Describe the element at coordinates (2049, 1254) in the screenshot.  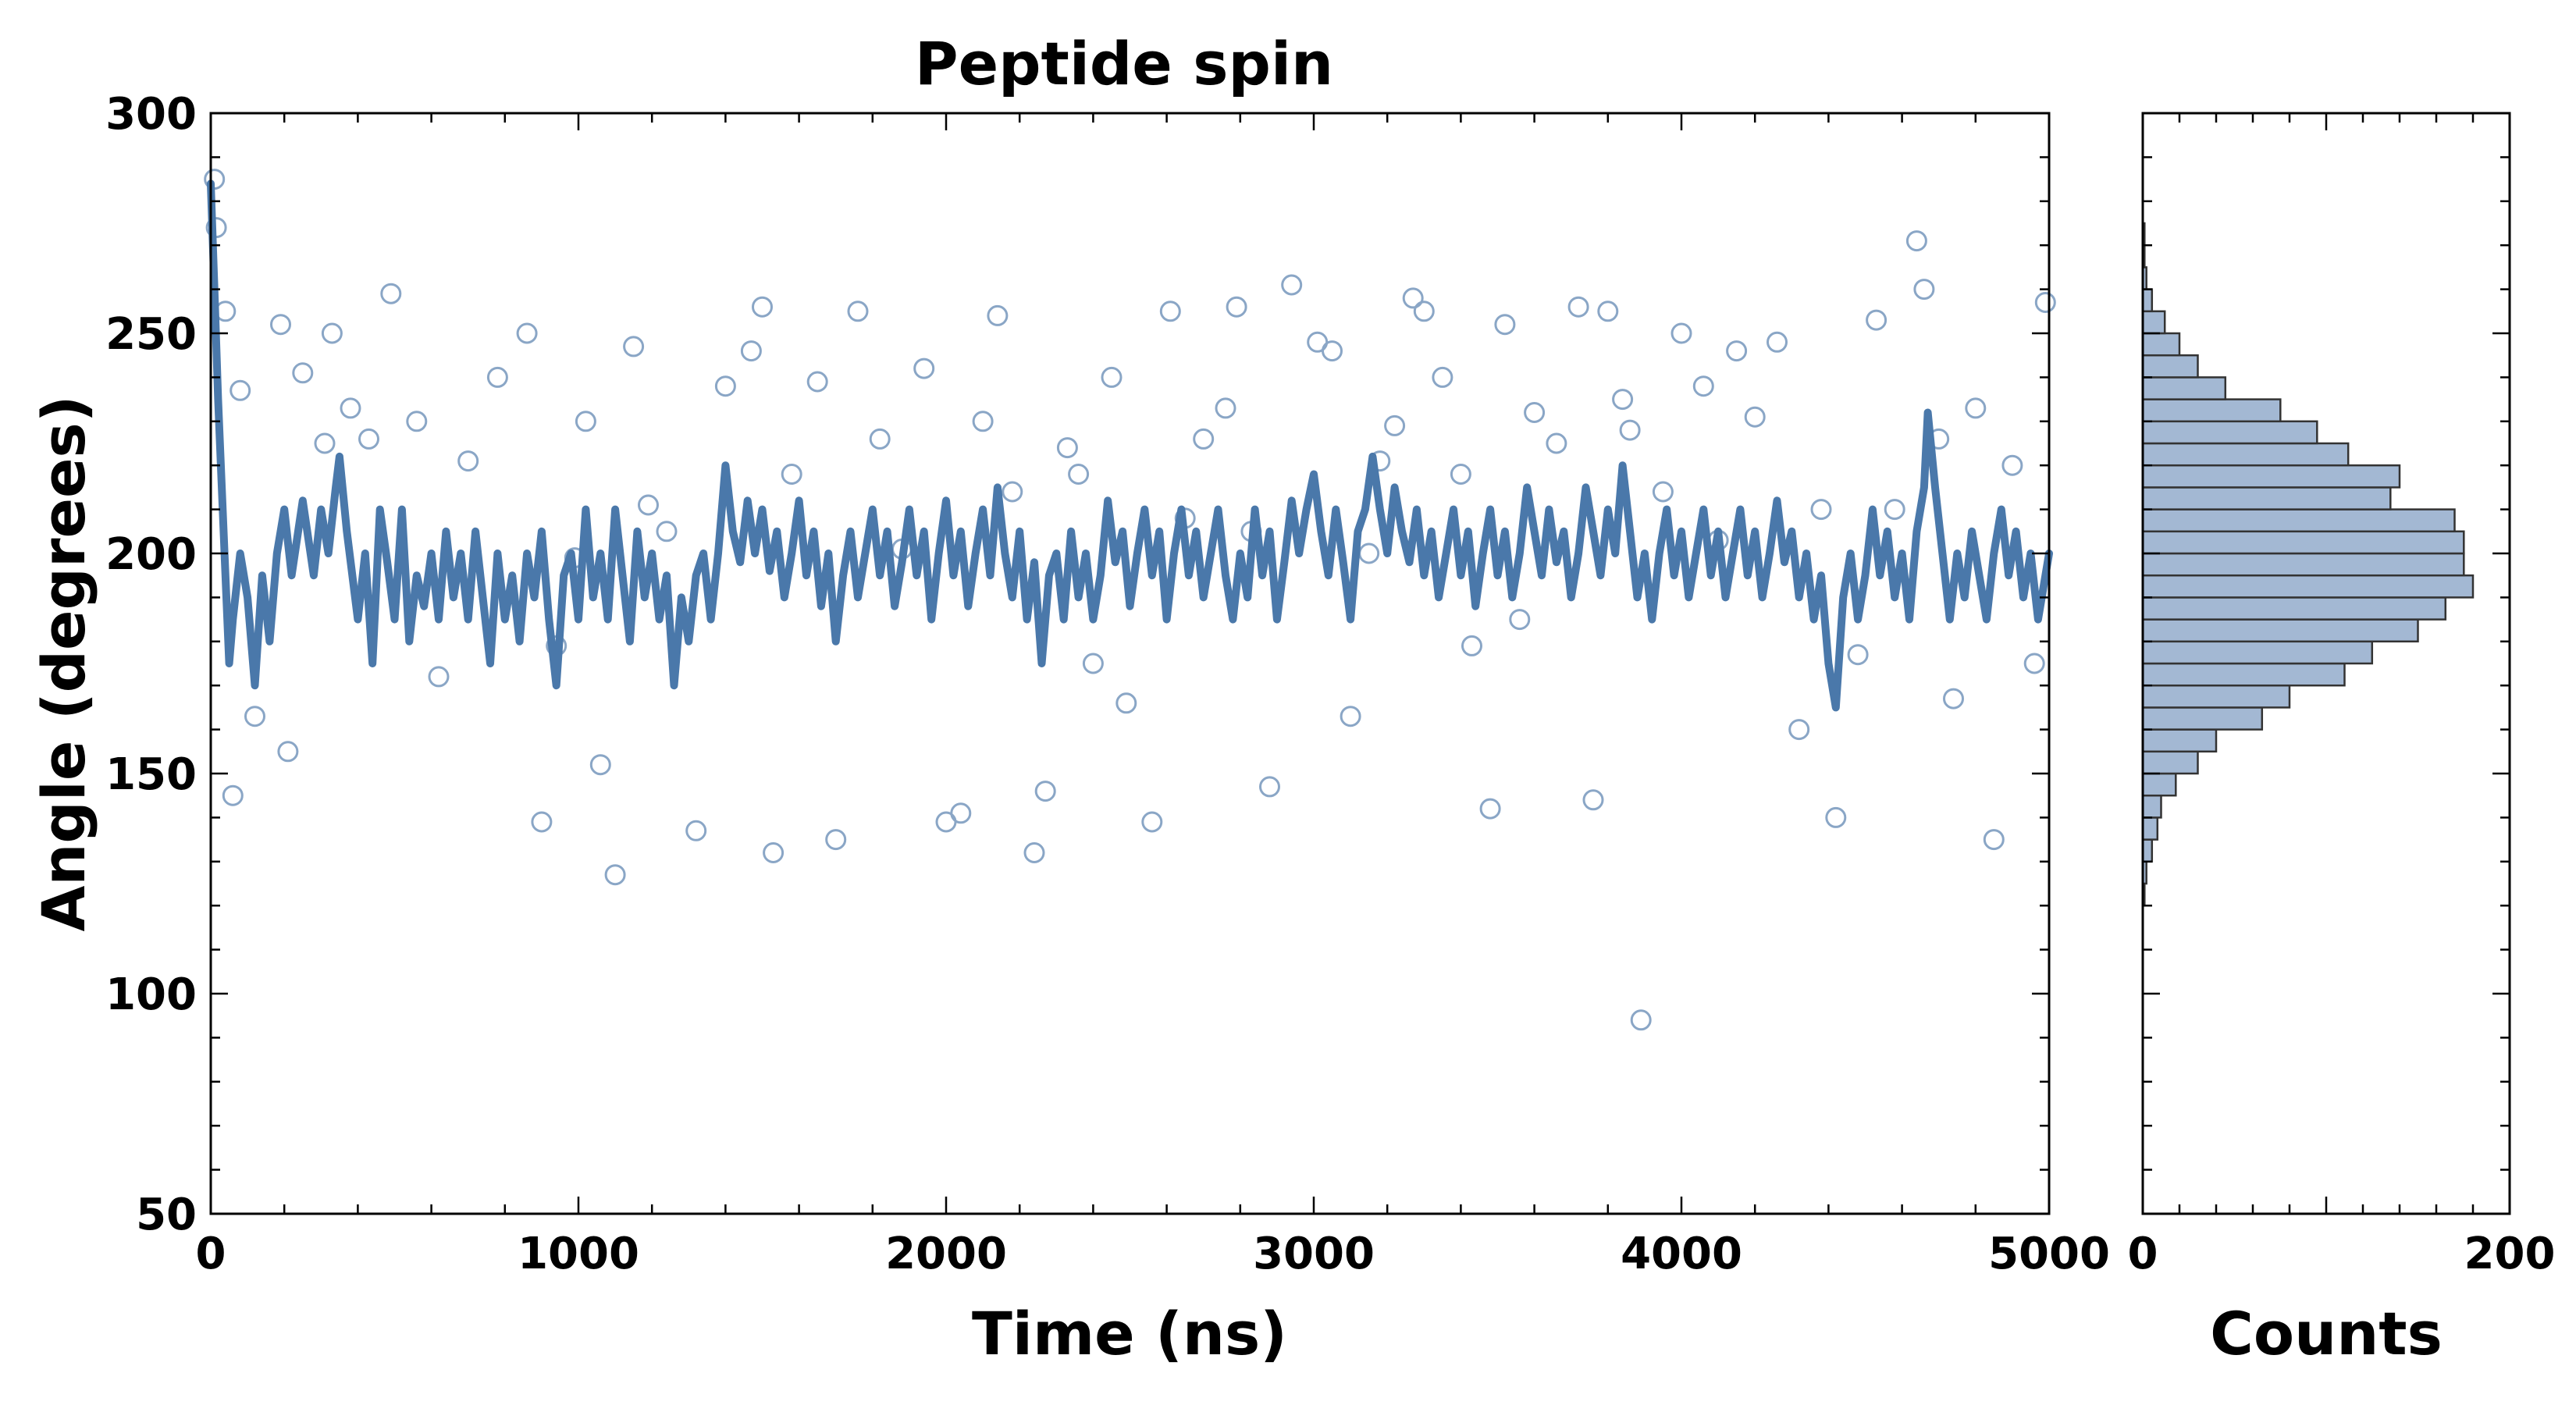
I see `x-tick-label: 5000` at that location.